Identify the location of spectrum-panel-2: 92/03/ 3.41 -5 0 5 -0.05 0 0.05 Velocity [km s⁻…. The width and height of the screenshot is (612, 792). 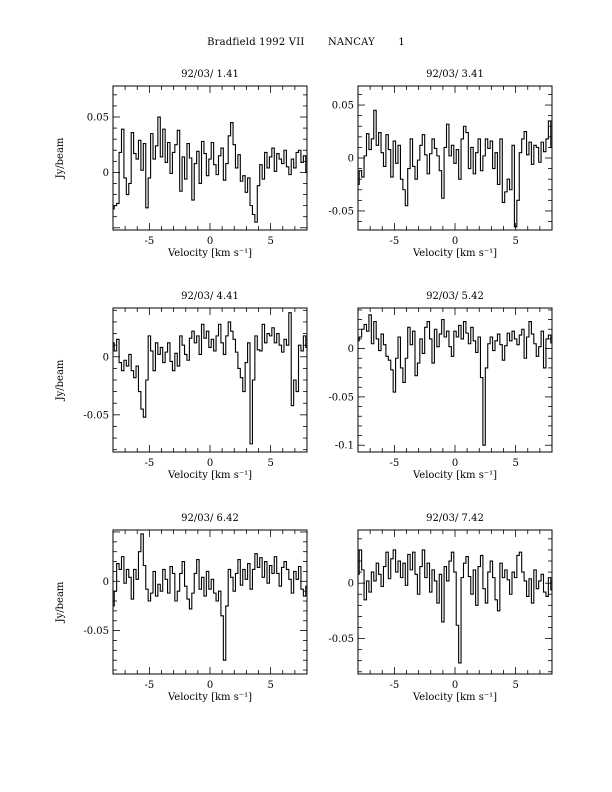
(440, 164).